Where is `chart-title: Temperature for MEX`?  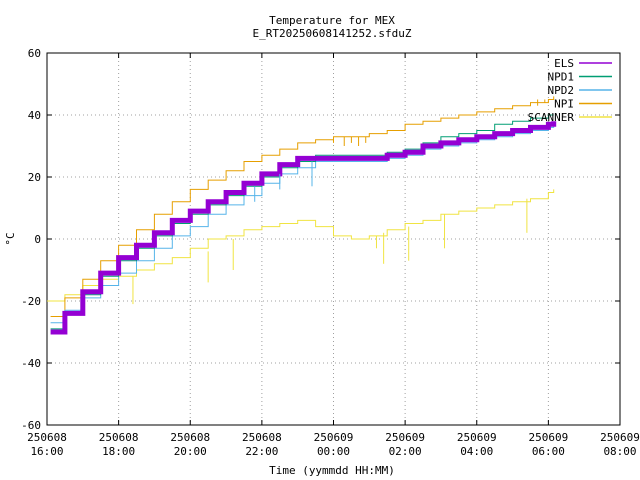
chart-title: Temperature for MEX is located at coordinates (332, 20).